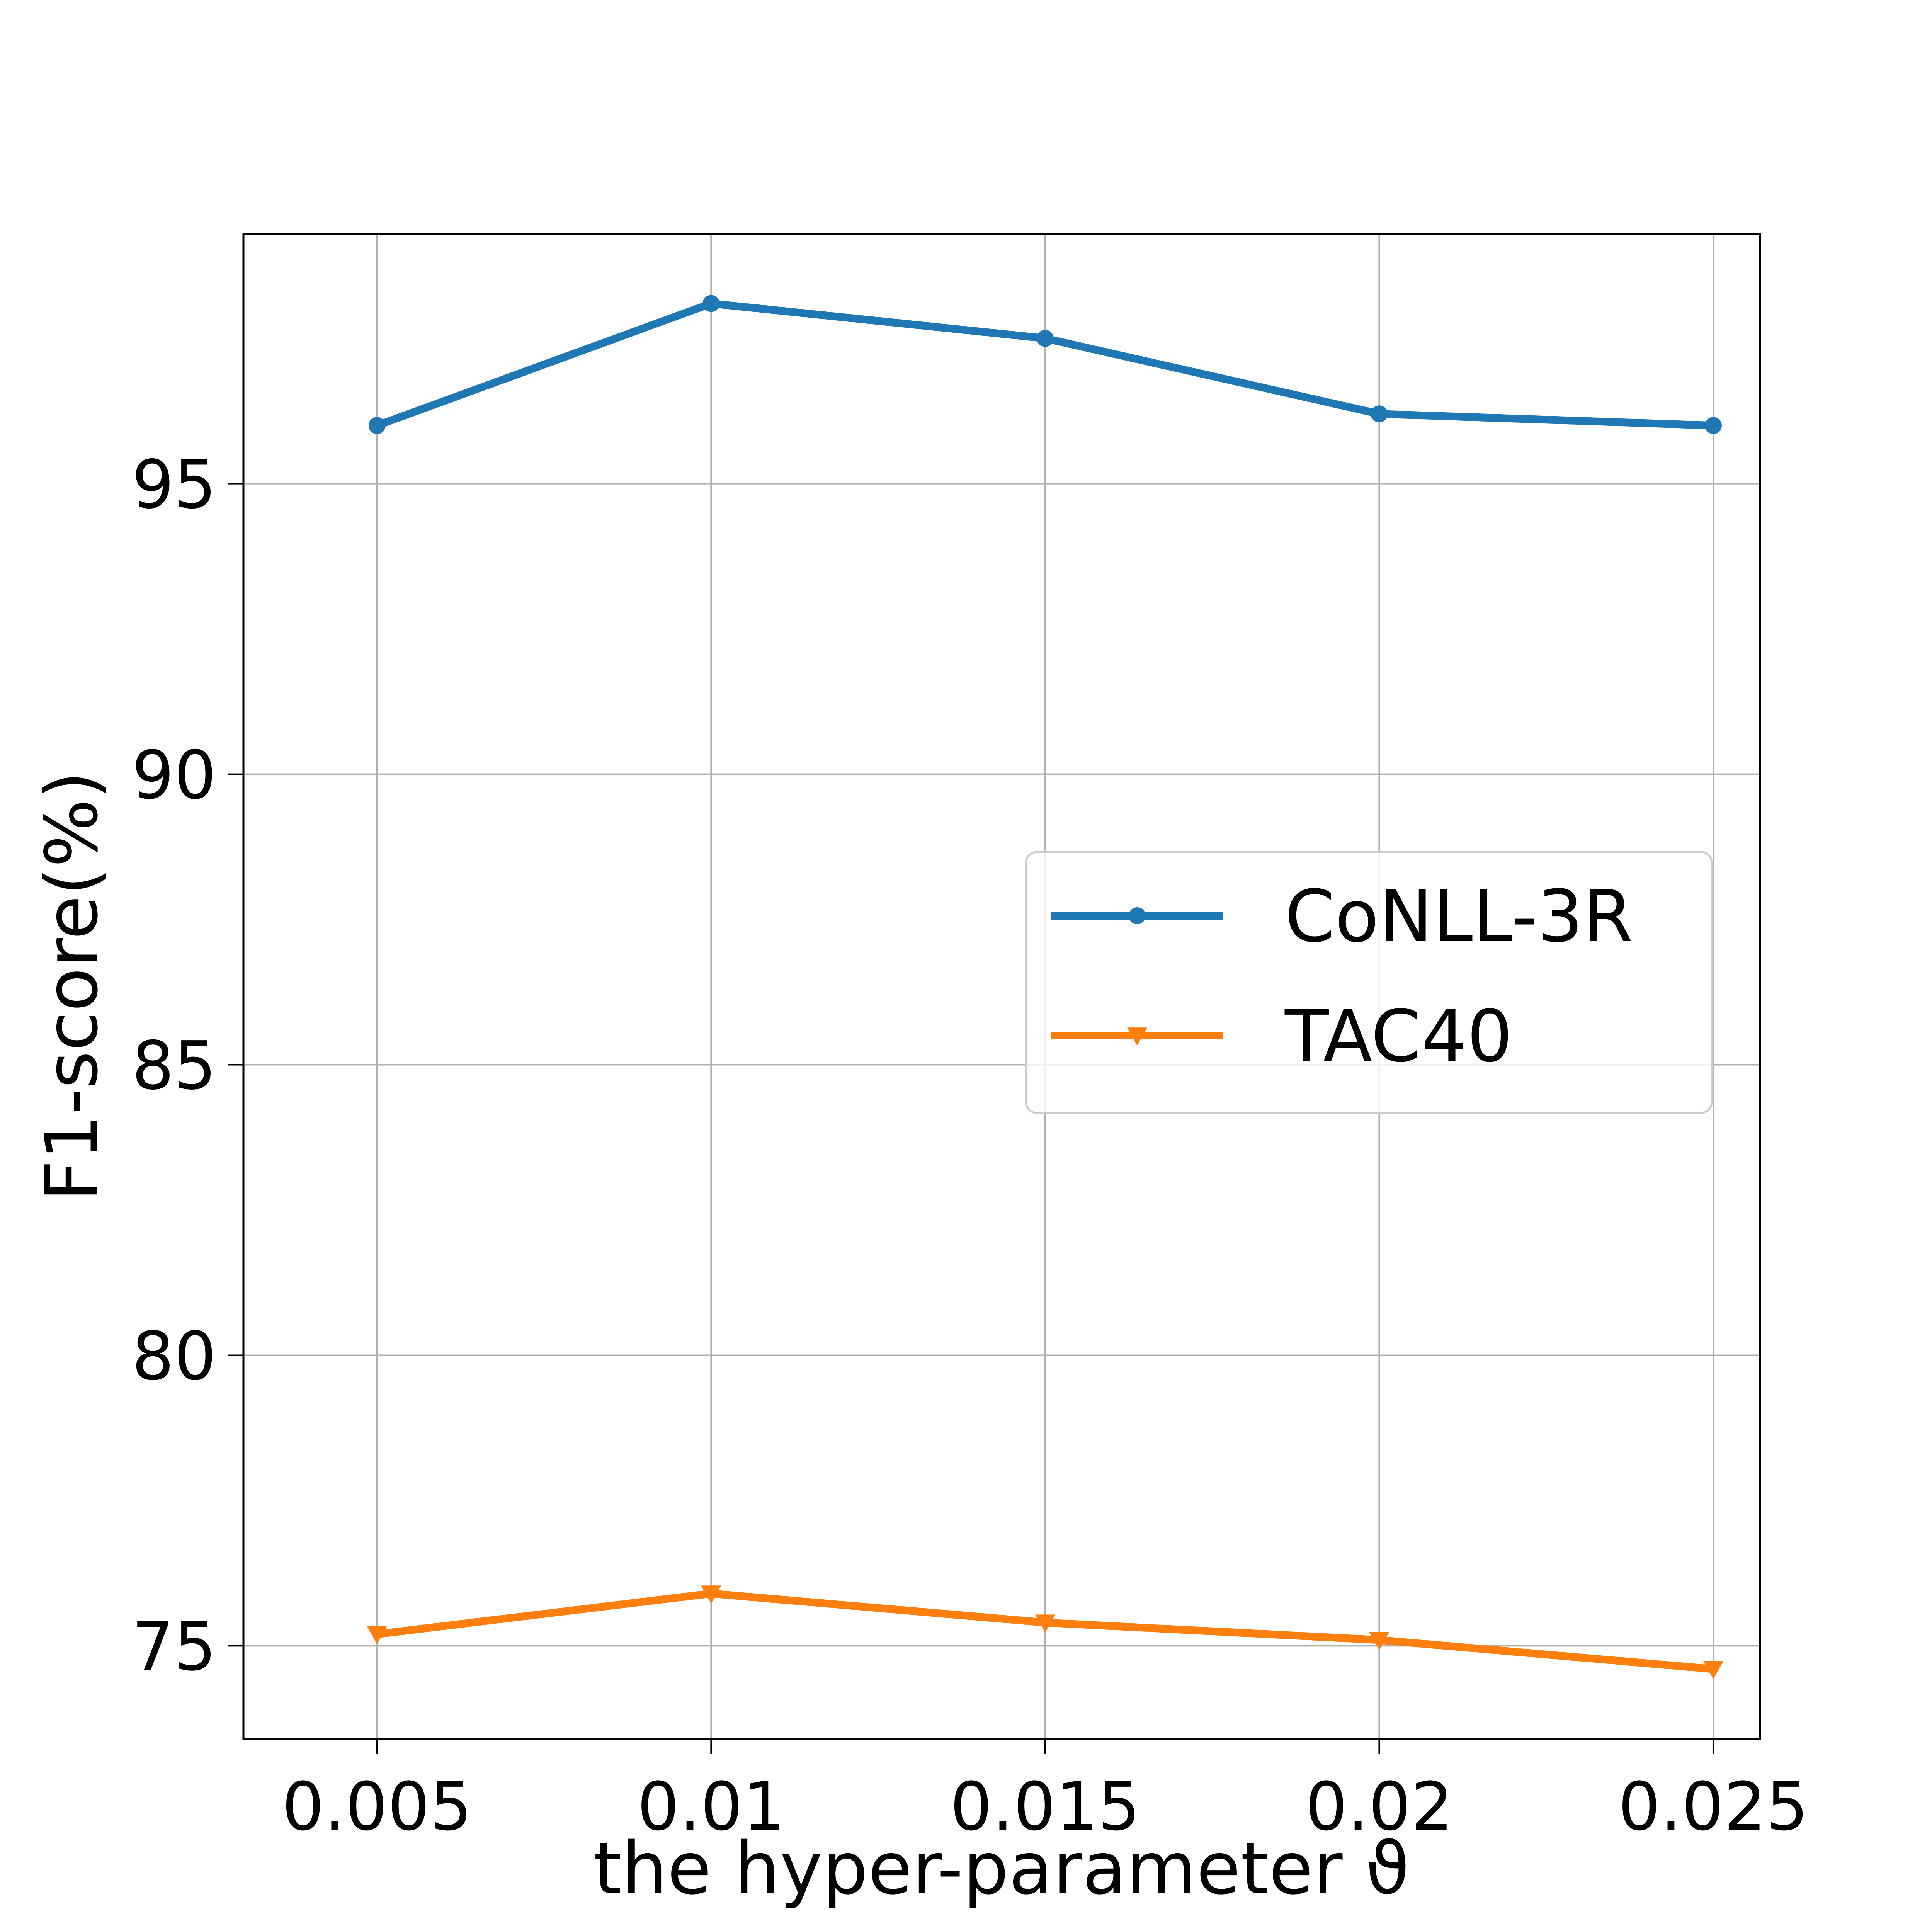 This screenshot has height=1932, width=1932. Describe the element at coordinates (72, 986) in the screenshot. I see `y-axis-label: F1-score(%)` at that location.